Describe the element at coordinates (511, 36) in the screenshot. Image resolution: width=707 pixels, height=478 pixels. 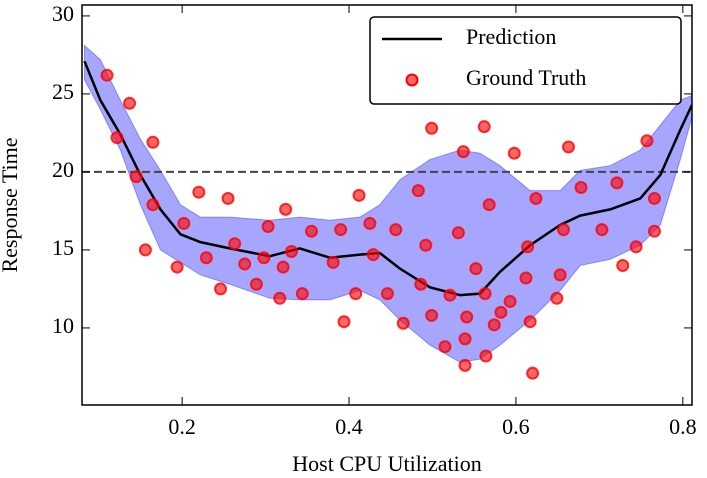
I see `legend-label: Prediction` at that location.